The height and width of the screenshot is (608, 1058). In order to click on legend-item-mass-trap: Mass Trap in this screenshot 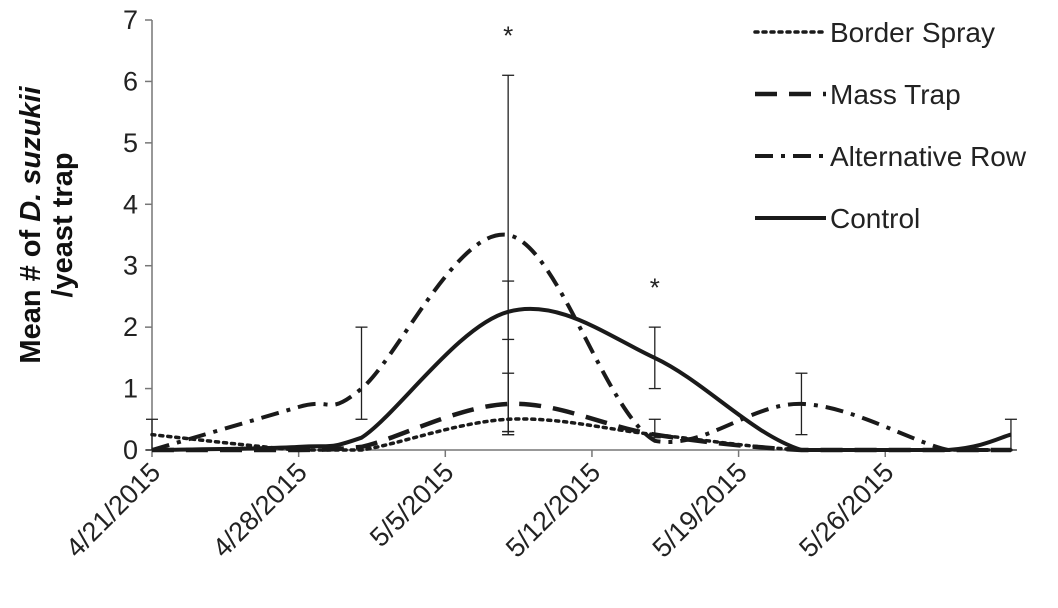, I will do `click(858, 94)`.